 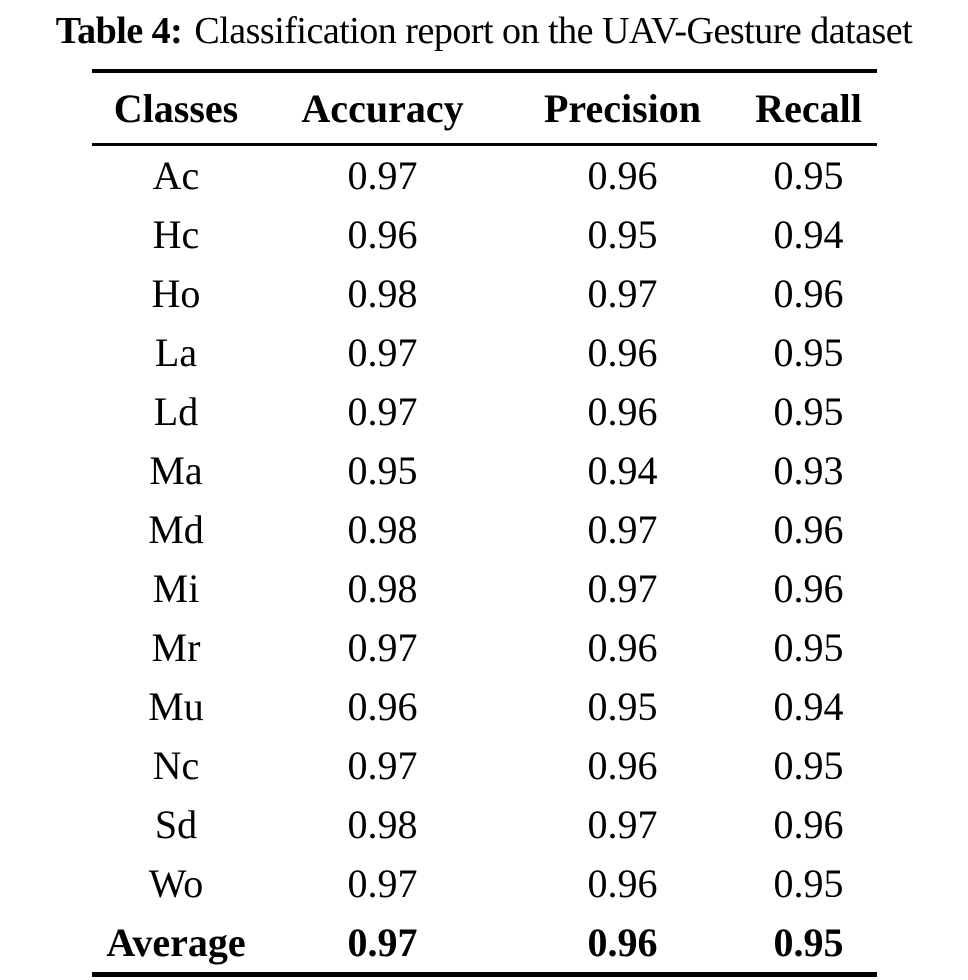 I want to click on table-row: Md 0.98 0.97 0.96, so click(x=484, y=529).